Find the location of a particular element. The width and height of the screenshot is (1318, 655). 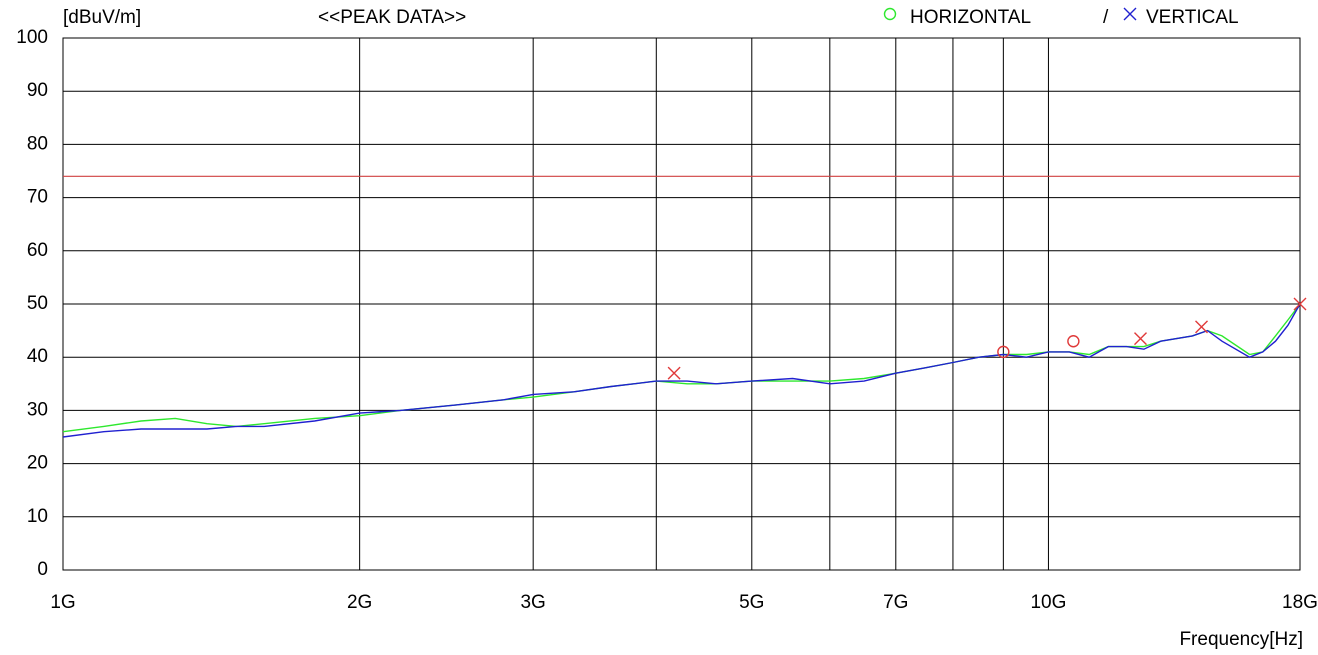

x-tick-label: 7G is located at coordinates (895, 602).